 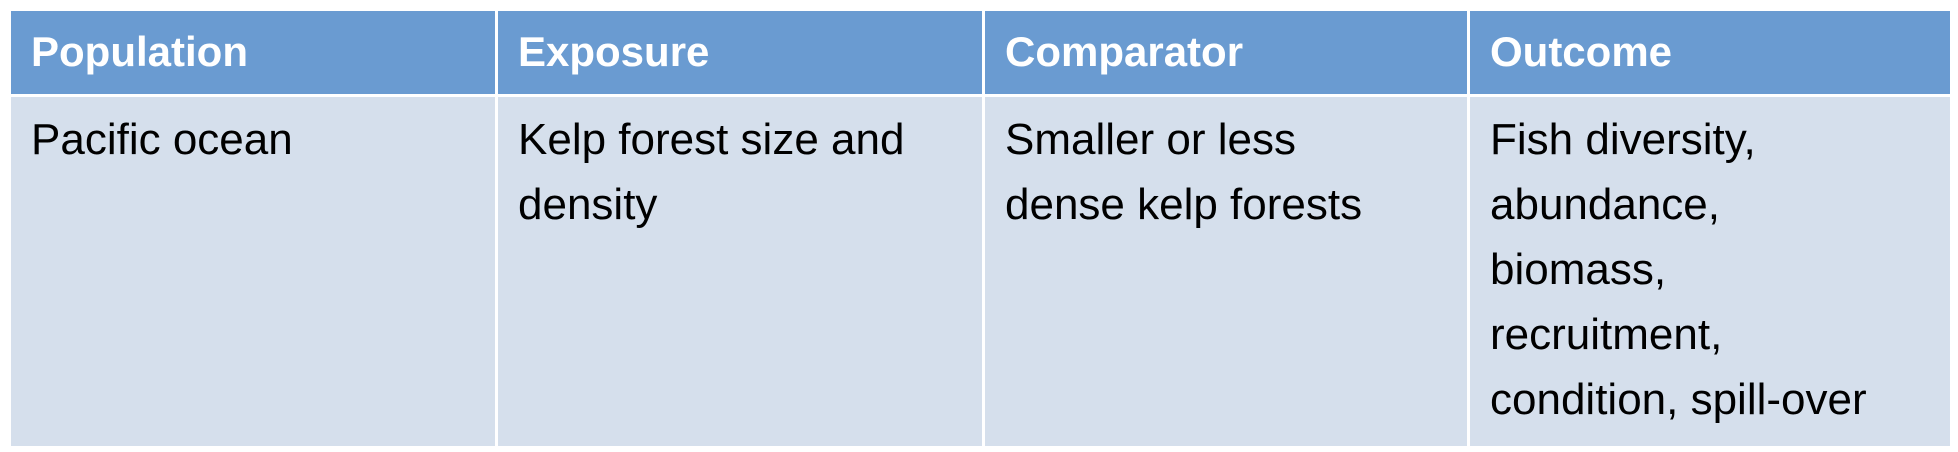 What do you see at coordinates (253, 52) in the screenshot?
I see `header-population: Population` at bounding box center [253, 52].